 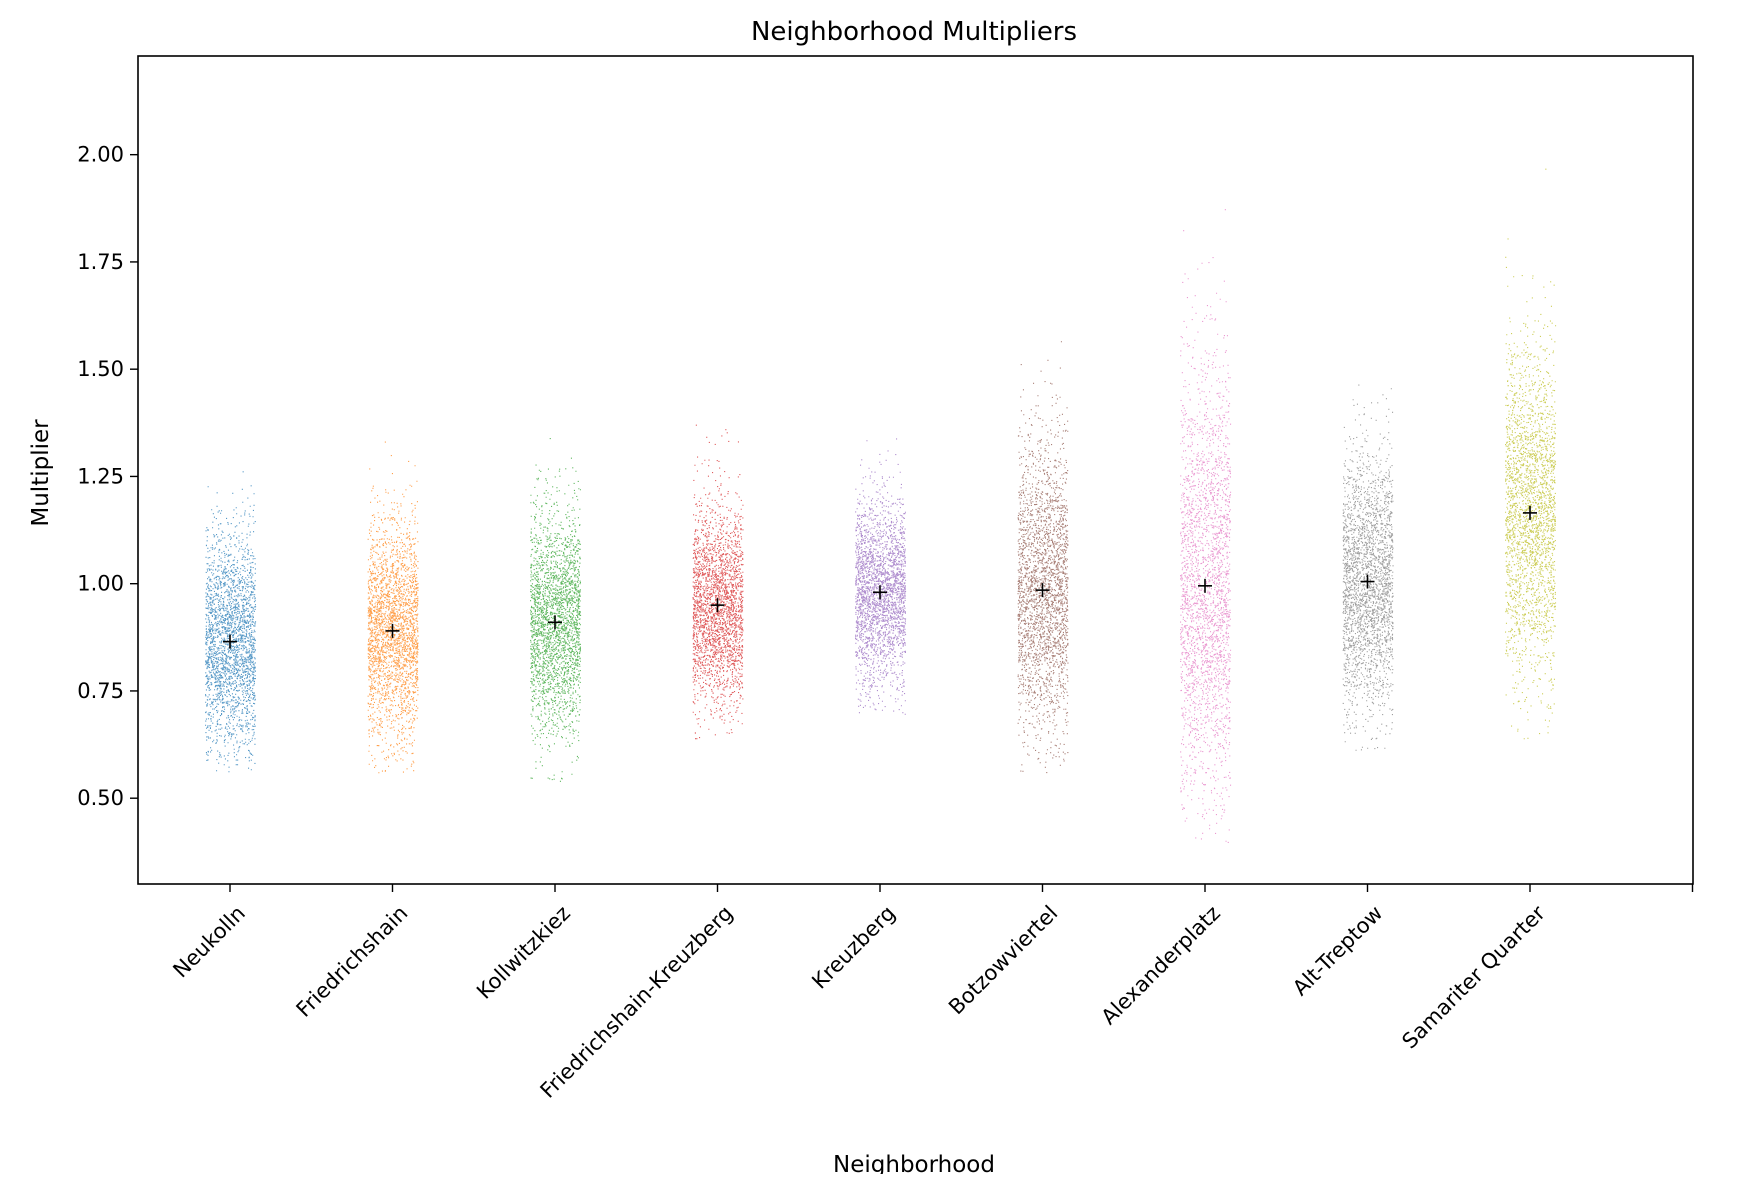 I want to click on y-axis-label: Multiplier, so click(x=41, y=473).